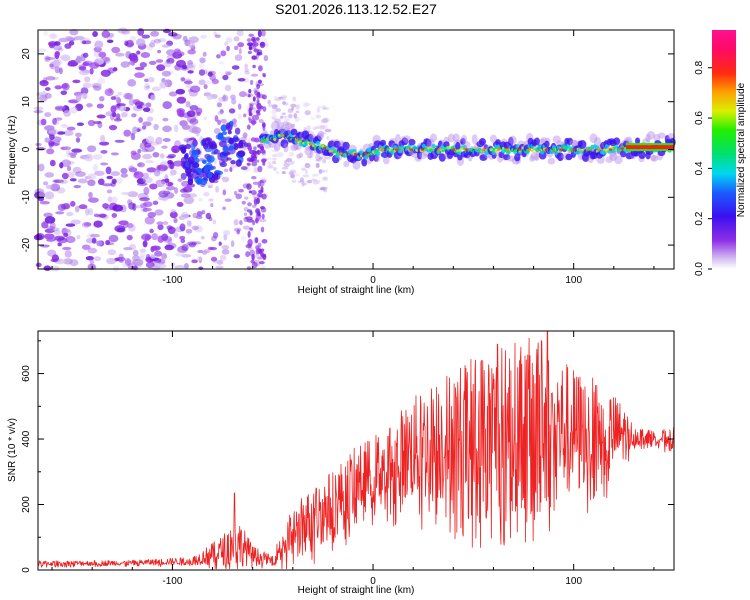 The image size is (750, 600). I want to click on colorbar-axes: 0.0 0.2 0.4 0.6 0.8, so click(703, 168).